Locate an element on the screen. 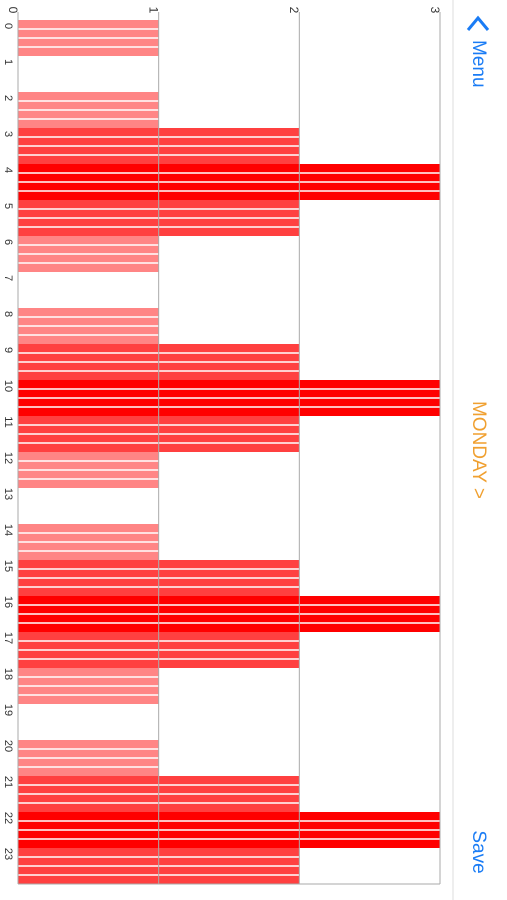  hour-label: 15 is located at coordinates (8, 566).